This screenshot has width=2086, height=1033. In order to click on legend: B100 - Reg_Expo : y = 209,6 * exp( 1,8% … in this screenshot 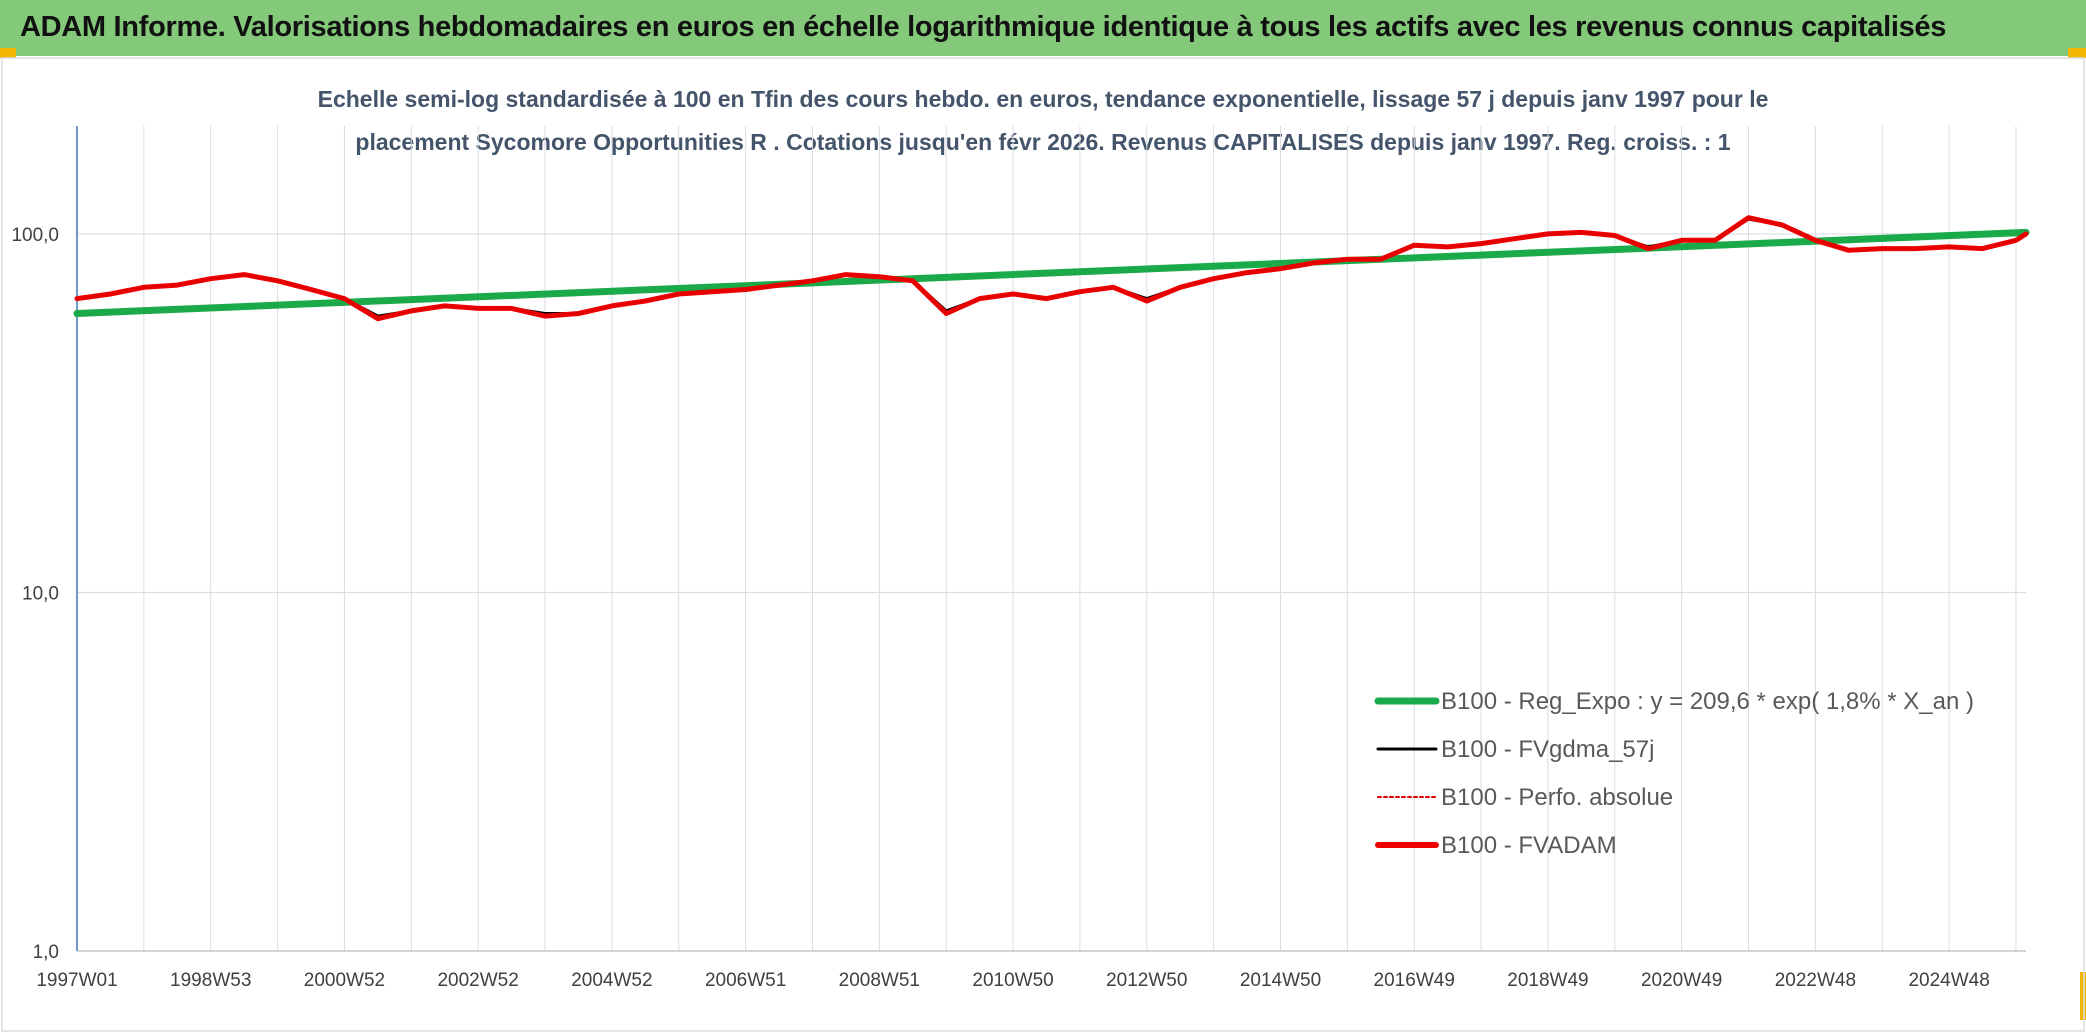, I will do `click(1674, 773)`.